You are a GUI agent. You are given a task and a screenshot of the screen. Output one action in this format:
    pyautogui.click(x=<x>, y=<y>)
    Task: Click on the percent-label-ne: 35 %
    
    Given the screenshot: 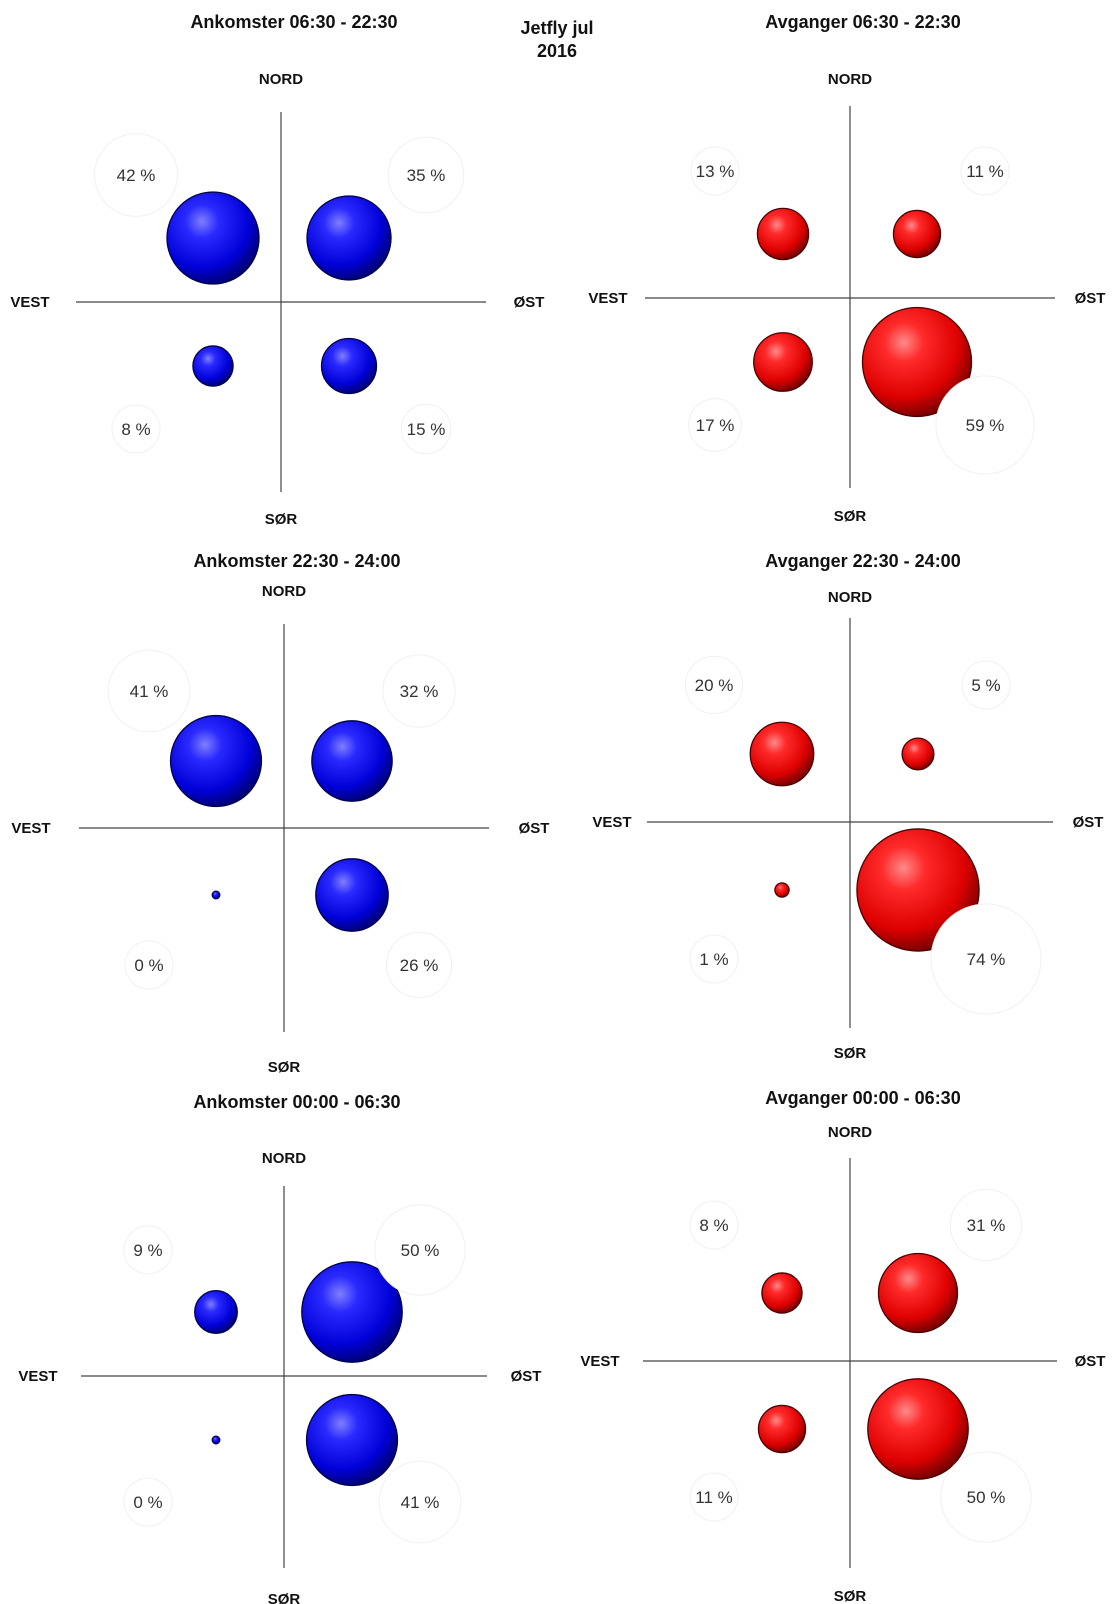 What is the action you would take?
    pyautogui.click(x=426, y=175)
    